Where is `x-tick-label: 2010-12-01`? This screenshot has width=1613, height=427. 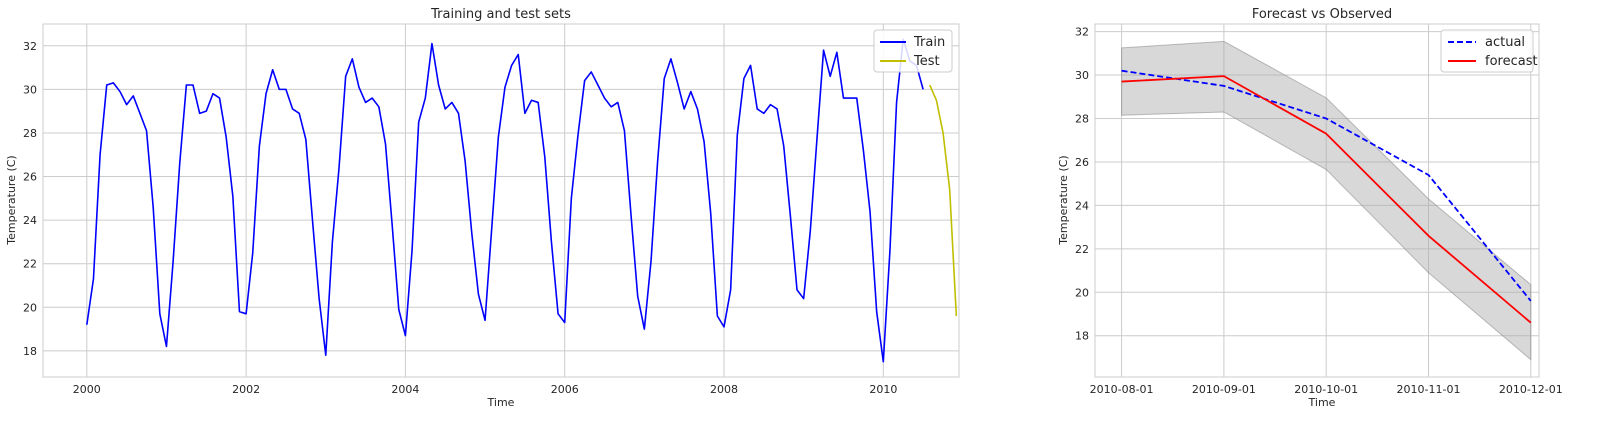 x-tick-label: 2010-12-01 is located at coordinates (1531, 389).